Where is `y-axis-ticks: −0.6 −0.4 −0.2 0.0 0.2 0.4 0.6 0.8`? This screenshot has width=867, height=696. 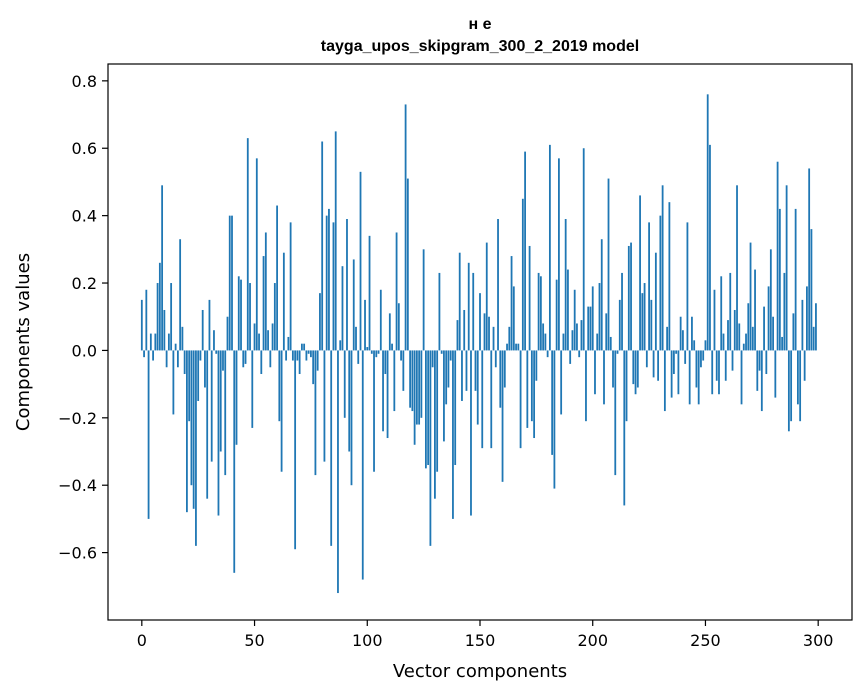
y-axis-ticks: −0.6 −0.4 −0.2 0.0 0.2 0.4 0.6 0.8 is located at coordinates (83, 317).